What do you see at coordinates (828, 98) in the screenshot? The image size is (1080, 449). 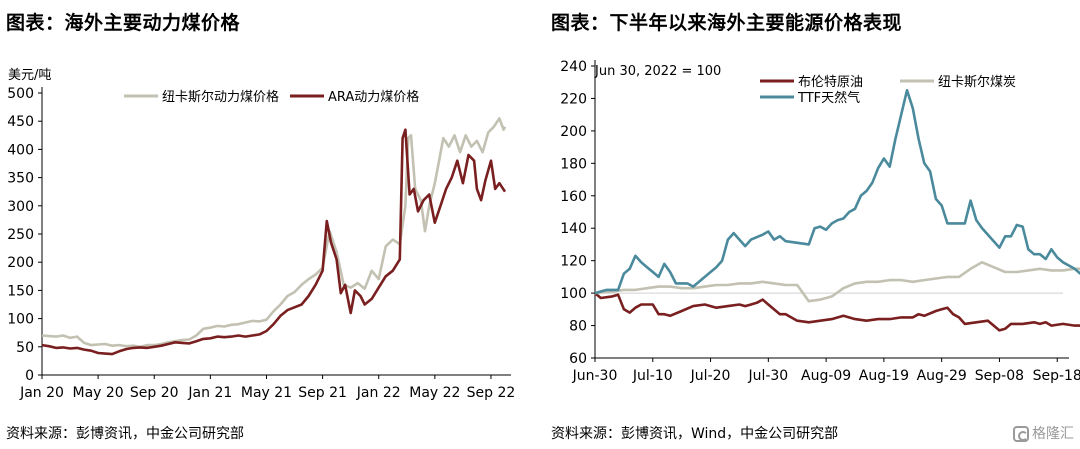 I see `legend-label-3: TTF天然气` at bounding box center [828, 98].